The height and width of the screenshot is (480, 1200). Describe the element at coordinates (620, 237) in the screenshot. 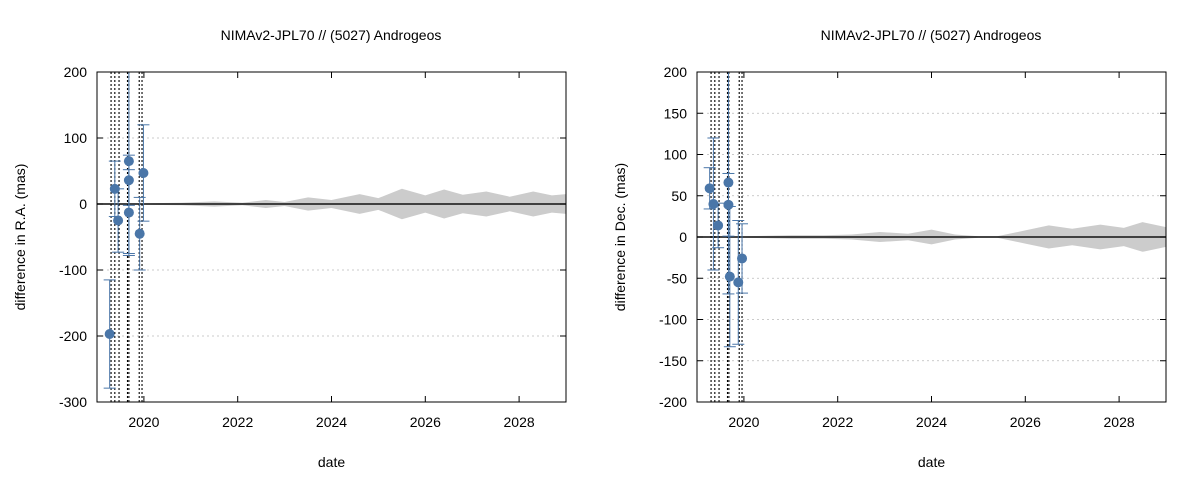

I see `y-axis-label: difference in Dec. (mas)` at that location.